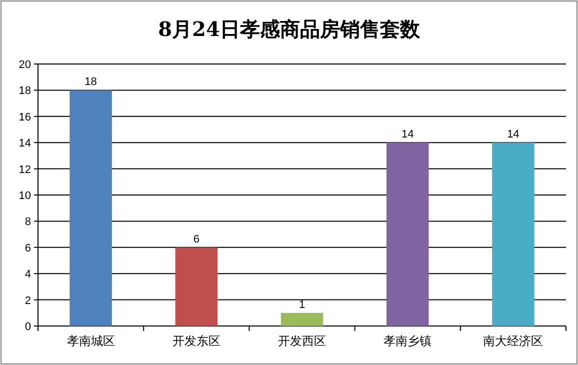 The height and width of the screenshot is (365, 578). What do you see at coordinates (302, 304) in the screenshot?
I see `data-label: 1` at bounding box center [302, 304].